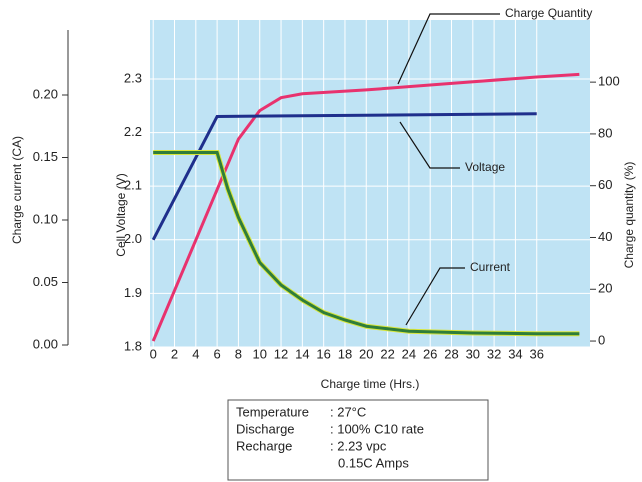 This screenshot has height=482, width=642. What do you see at coordinates (264, 445) in the screenshot?
I see `note-label: Recharge` at bounding box center [264, 445].